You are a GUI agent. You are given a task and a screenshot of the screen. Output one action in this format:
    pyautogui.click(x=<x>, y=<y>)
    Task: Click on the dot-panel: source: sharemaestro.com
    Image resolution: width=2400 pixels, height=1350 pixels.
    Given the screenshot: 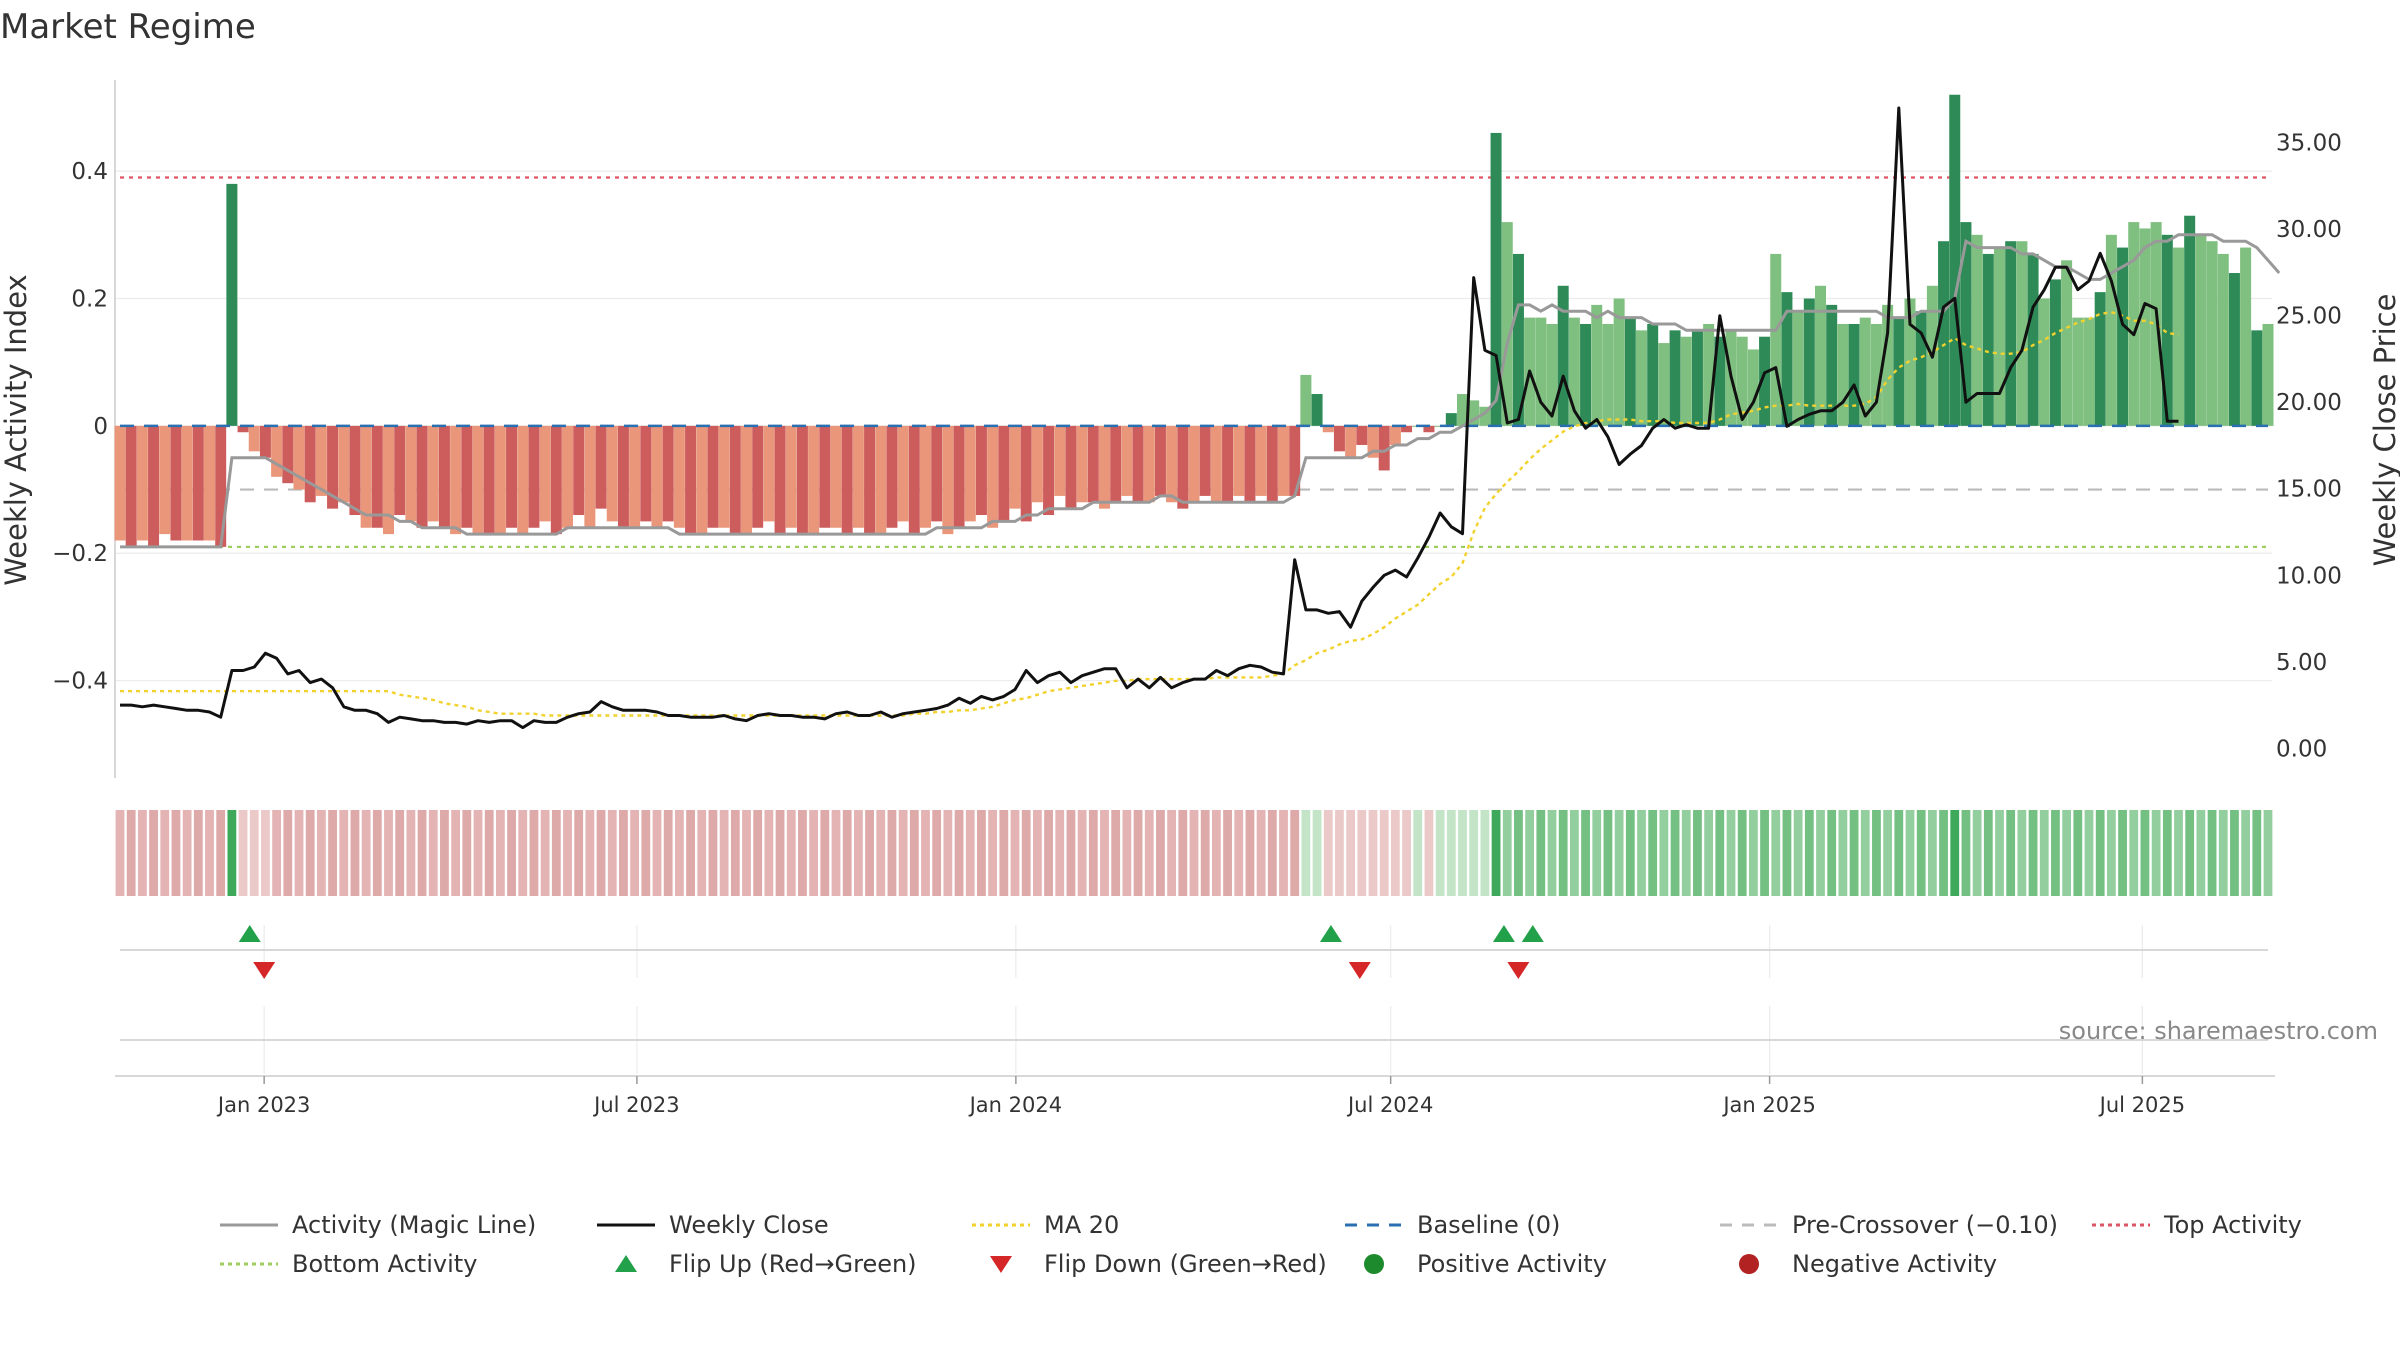 What is the action you would take?
    pyautogui.click(x=1249, y=1040)
    